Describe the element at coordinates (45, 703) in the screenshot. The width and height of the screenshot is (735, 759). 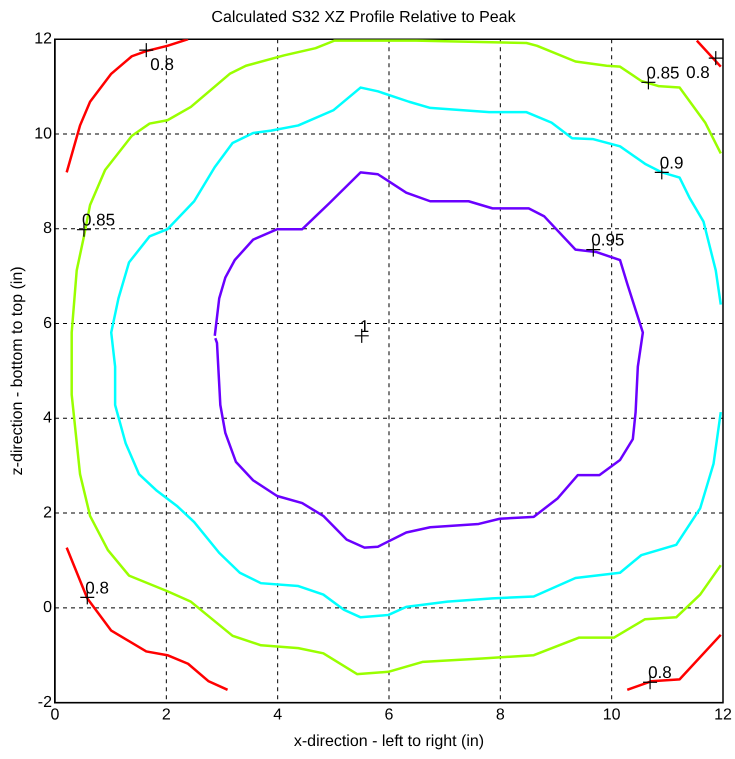
I see `y-tick-label: -2` at that location.